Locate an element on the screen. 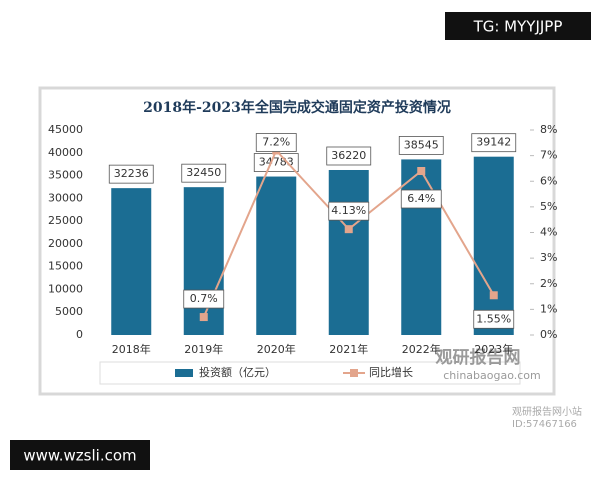  y2-tick-label: 6% is located at coordinates (548, 180).